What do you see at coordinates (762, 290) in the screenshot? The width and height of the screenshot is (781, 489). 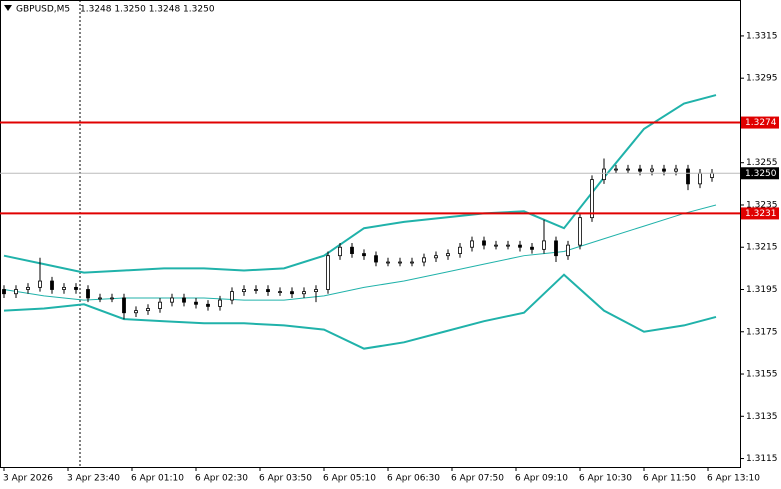 I see `y-tick-label: 1.3195` at bounding box center [762, 290].